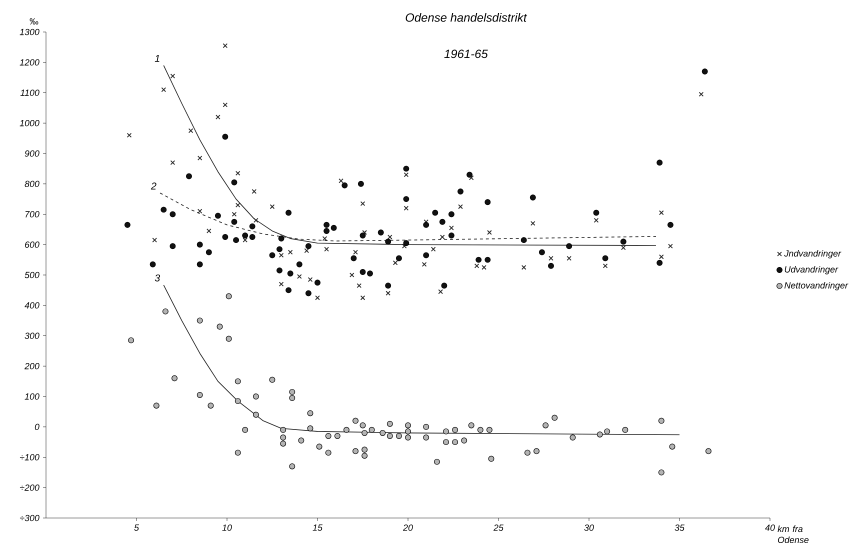 This screenshot has width=855, height=549. Describe the element at coordinates (32, 366) in the screenshot. I see `y-tick-label: 200` at that location.